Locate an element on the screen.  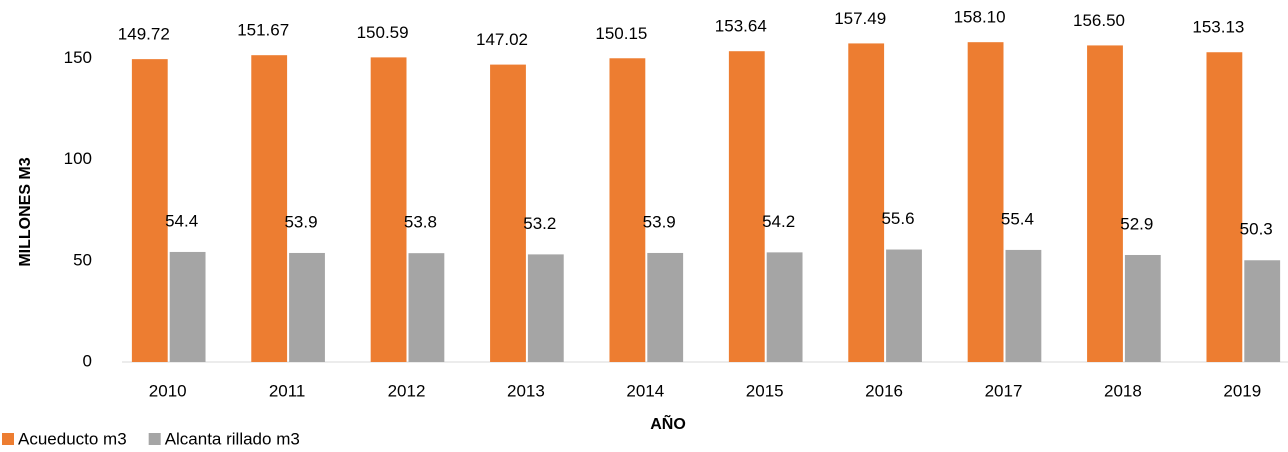
data-label: 55.4 is located at coordinates (1017, 218).